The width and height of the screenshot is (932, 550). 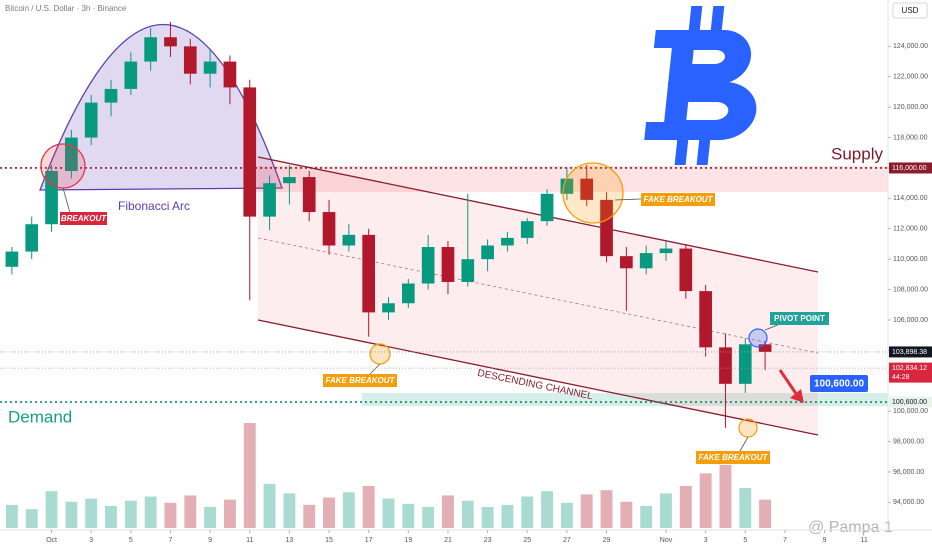 What do you see at coordinates (710, 57) in the screenshot?
I see `logo-bowl` at bounding box center [710, 57].